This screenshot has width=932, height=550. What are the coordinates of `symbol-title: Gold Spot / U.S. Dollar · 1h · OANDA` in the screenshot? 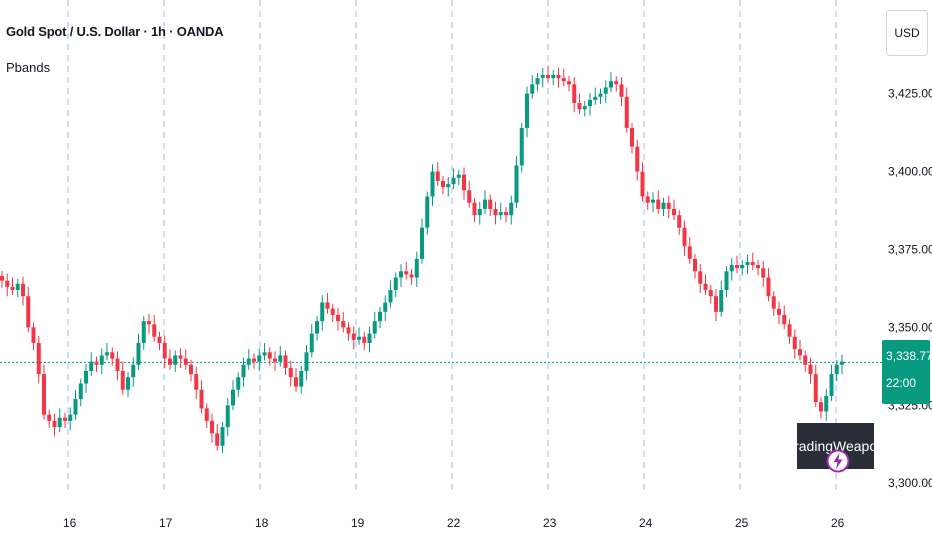 It's located at (115, 31).